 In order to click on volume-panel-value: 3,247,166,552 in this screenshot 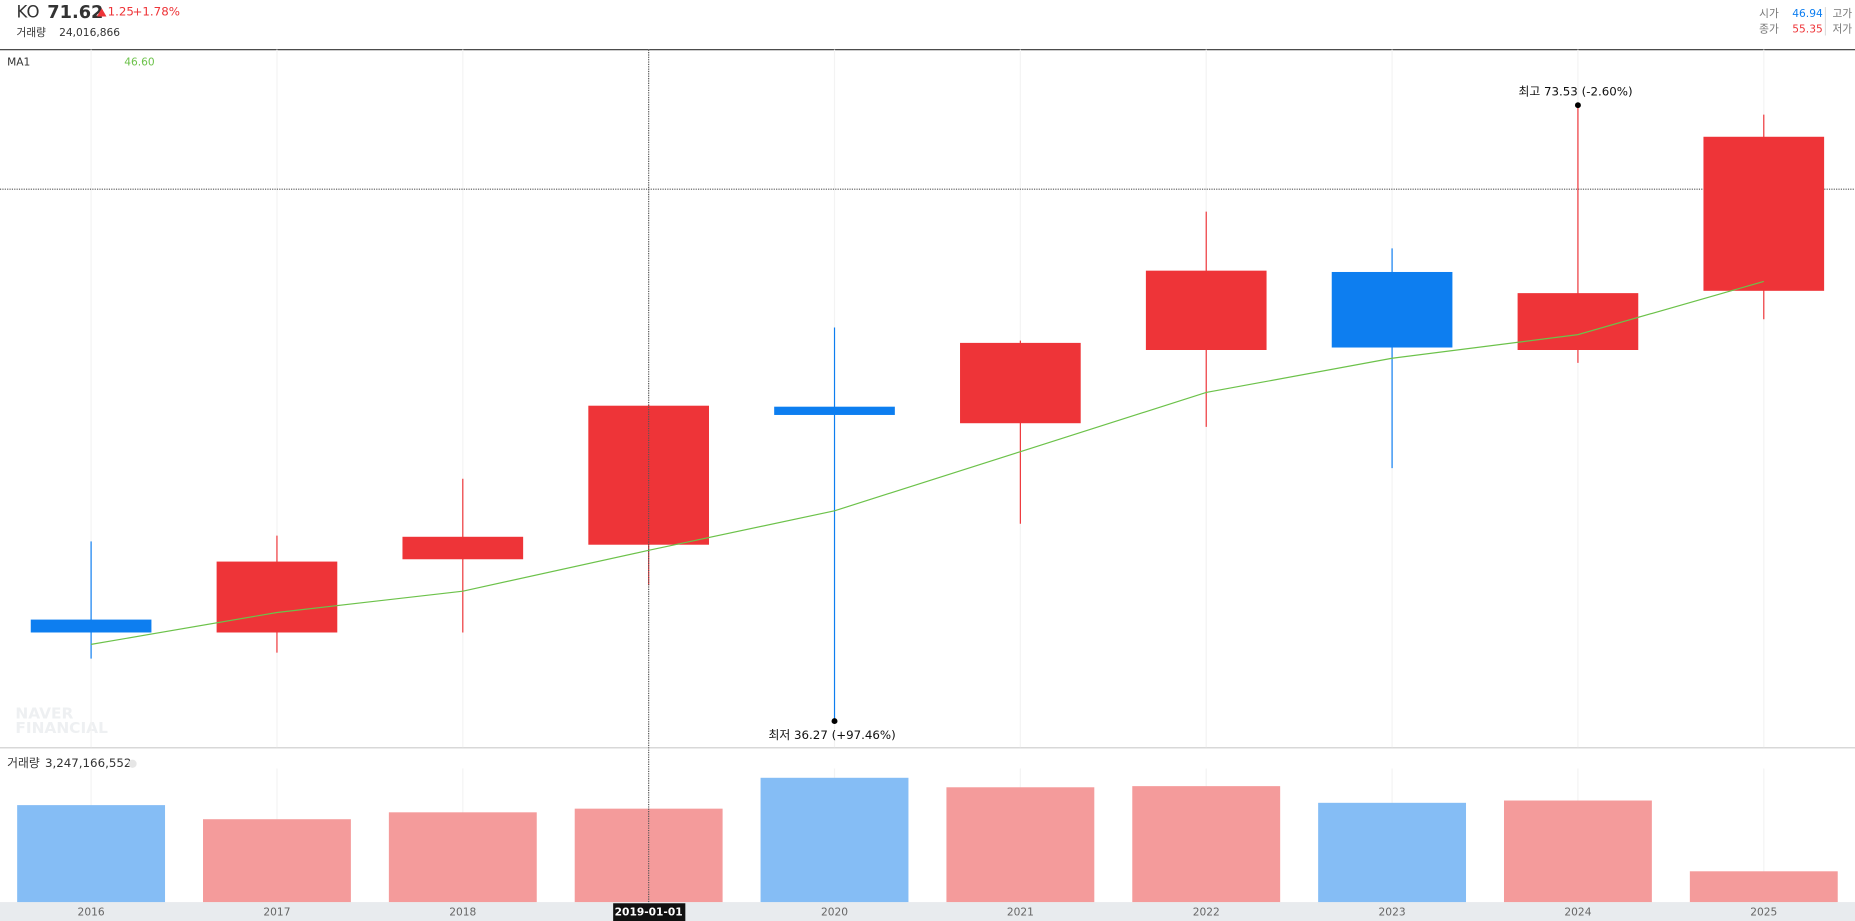, I will do `click(88, 763)`.